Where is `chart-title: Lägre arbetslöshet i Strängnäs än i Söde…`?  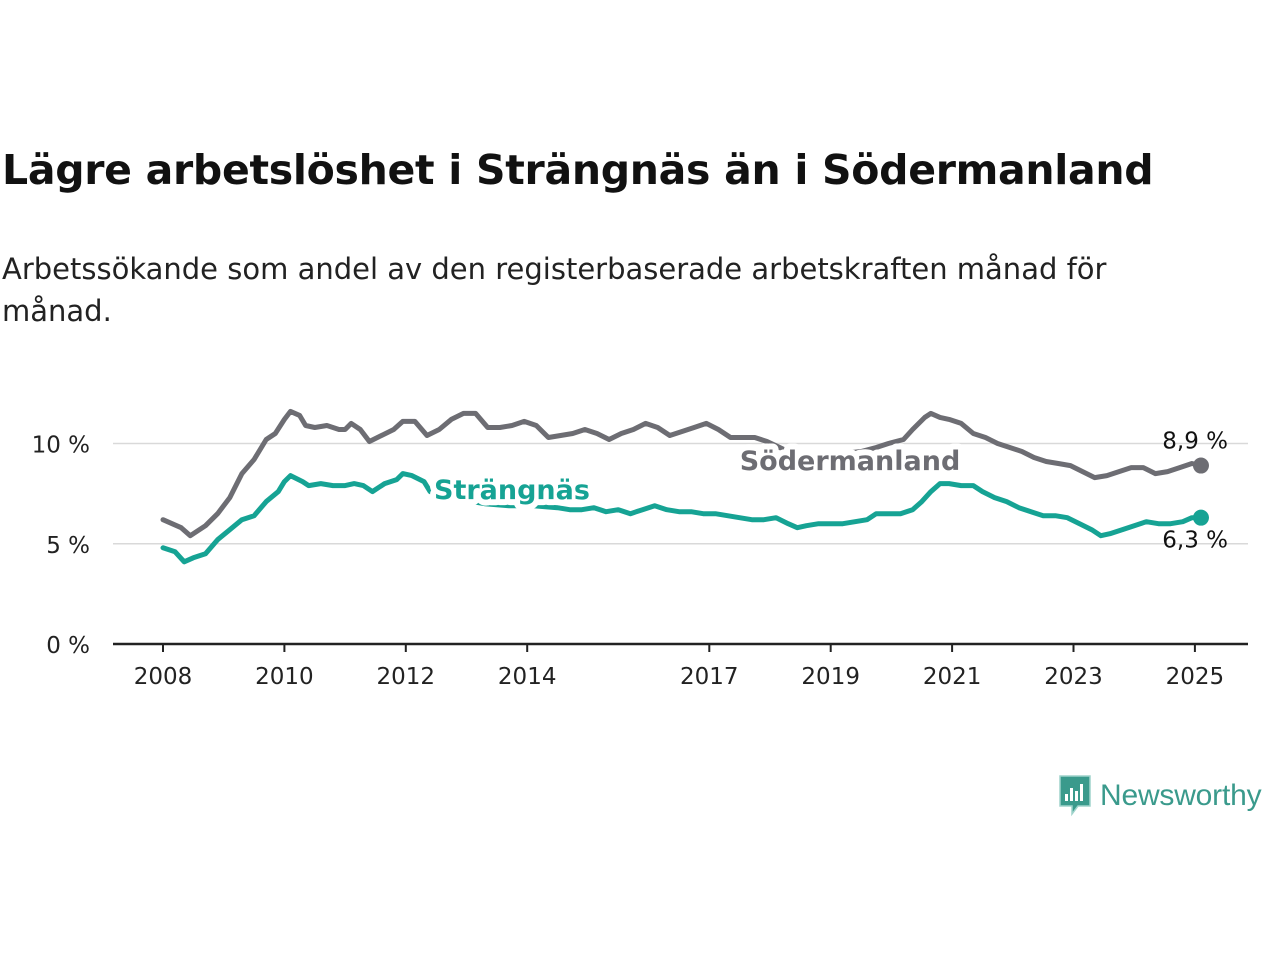 chart-title: Lägre arbetslöshet i Strängnäs än i Söde… is located at coordinates (578, 170).